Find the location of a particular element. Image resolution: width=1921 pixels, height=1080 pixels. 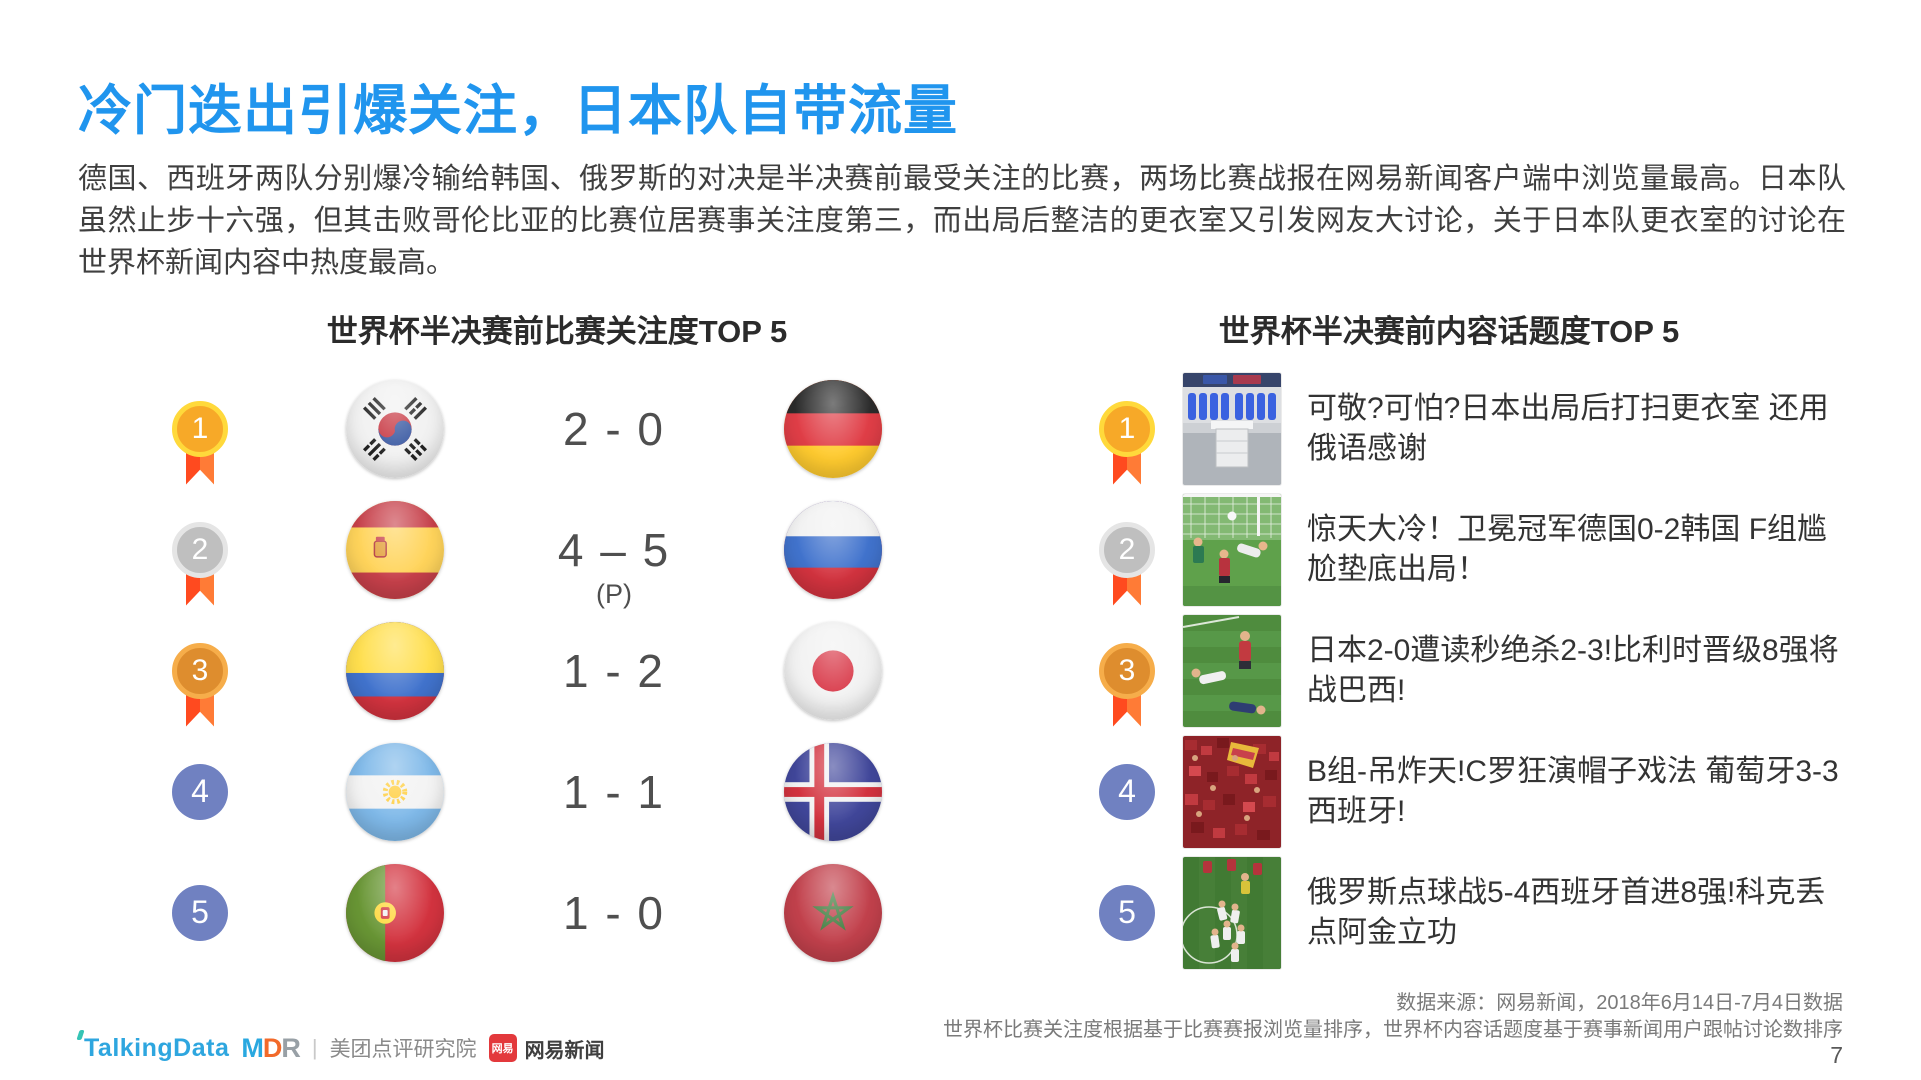

netease-logo-icon: 网易 is located at coordinates (502, 1048).